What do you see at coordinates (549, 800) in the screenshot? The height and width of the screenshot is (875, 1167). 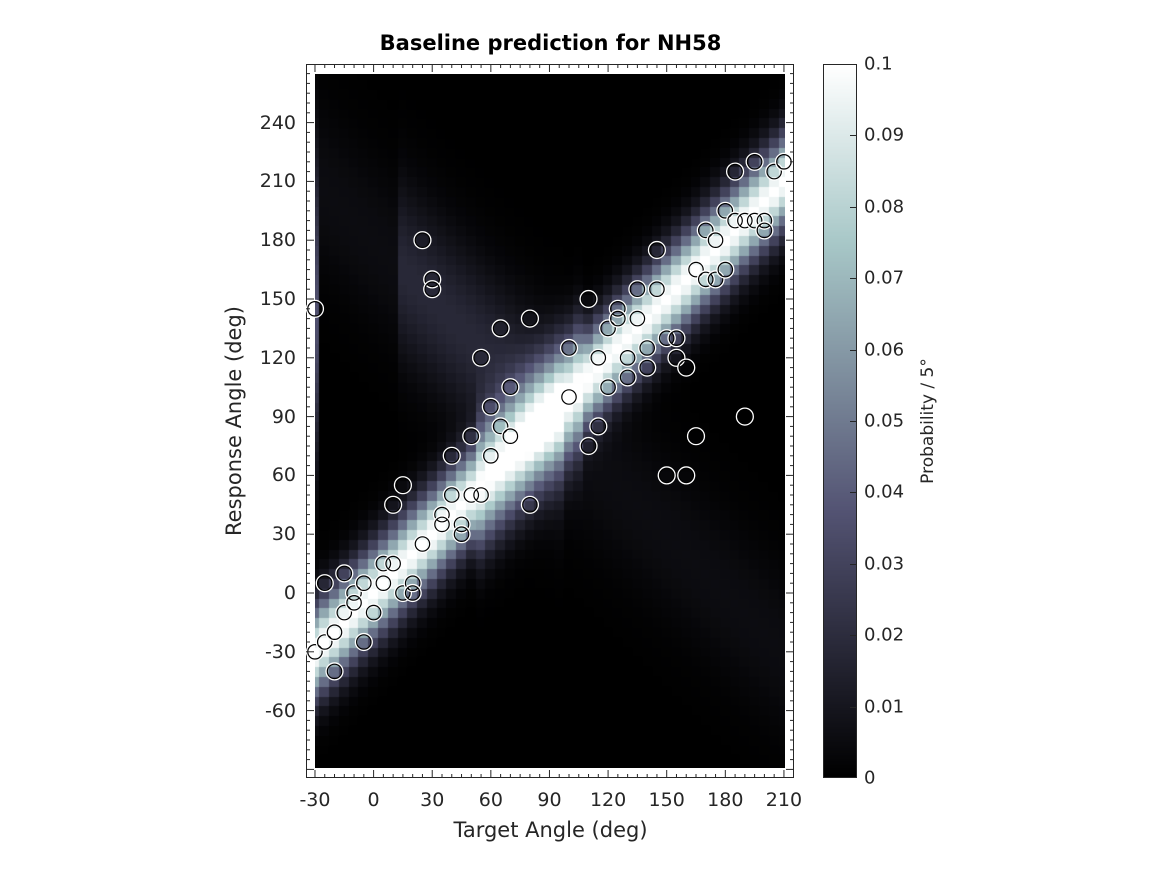 I see `x-tick-label: 90` at bounding box center [549, 800].